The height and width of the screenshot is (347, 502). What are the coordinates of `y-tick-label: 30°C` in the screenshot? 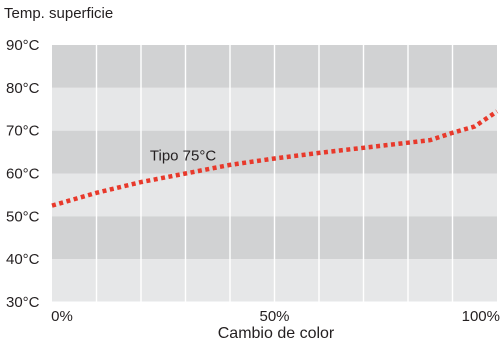 It's located at (23, 302).